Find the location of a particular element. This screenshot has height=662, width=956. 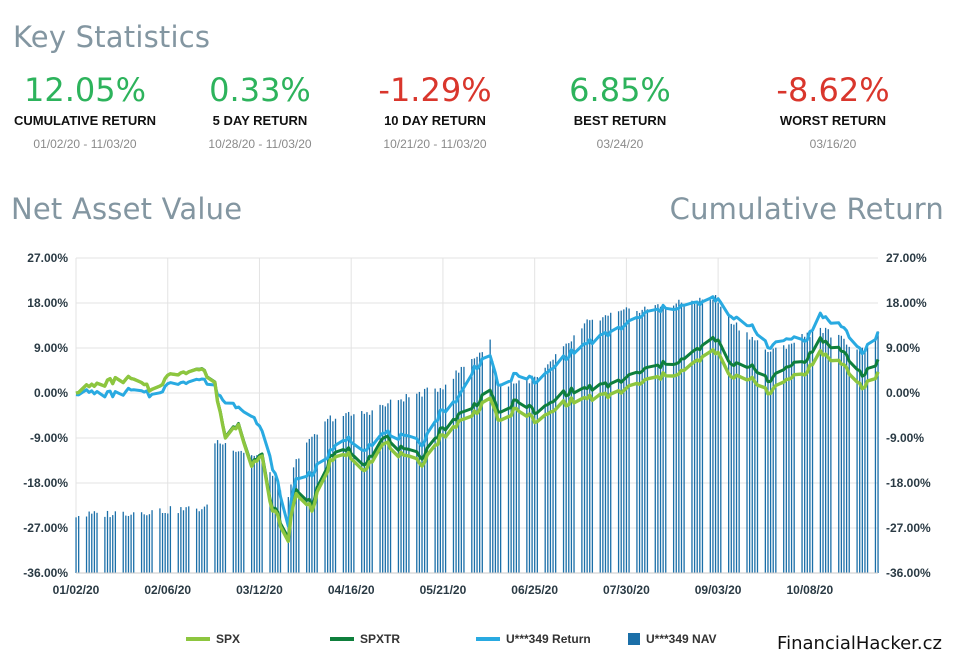

y-tick-label-right: 18.00% is located at coordinates (906, 303).